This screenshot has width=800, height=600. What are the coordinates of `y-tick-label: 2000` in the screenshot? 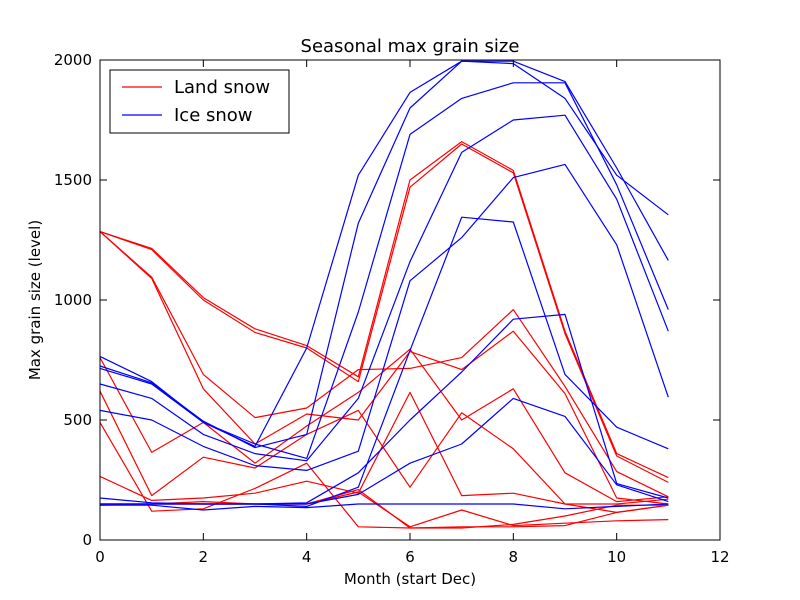 It's located at (73, 60).